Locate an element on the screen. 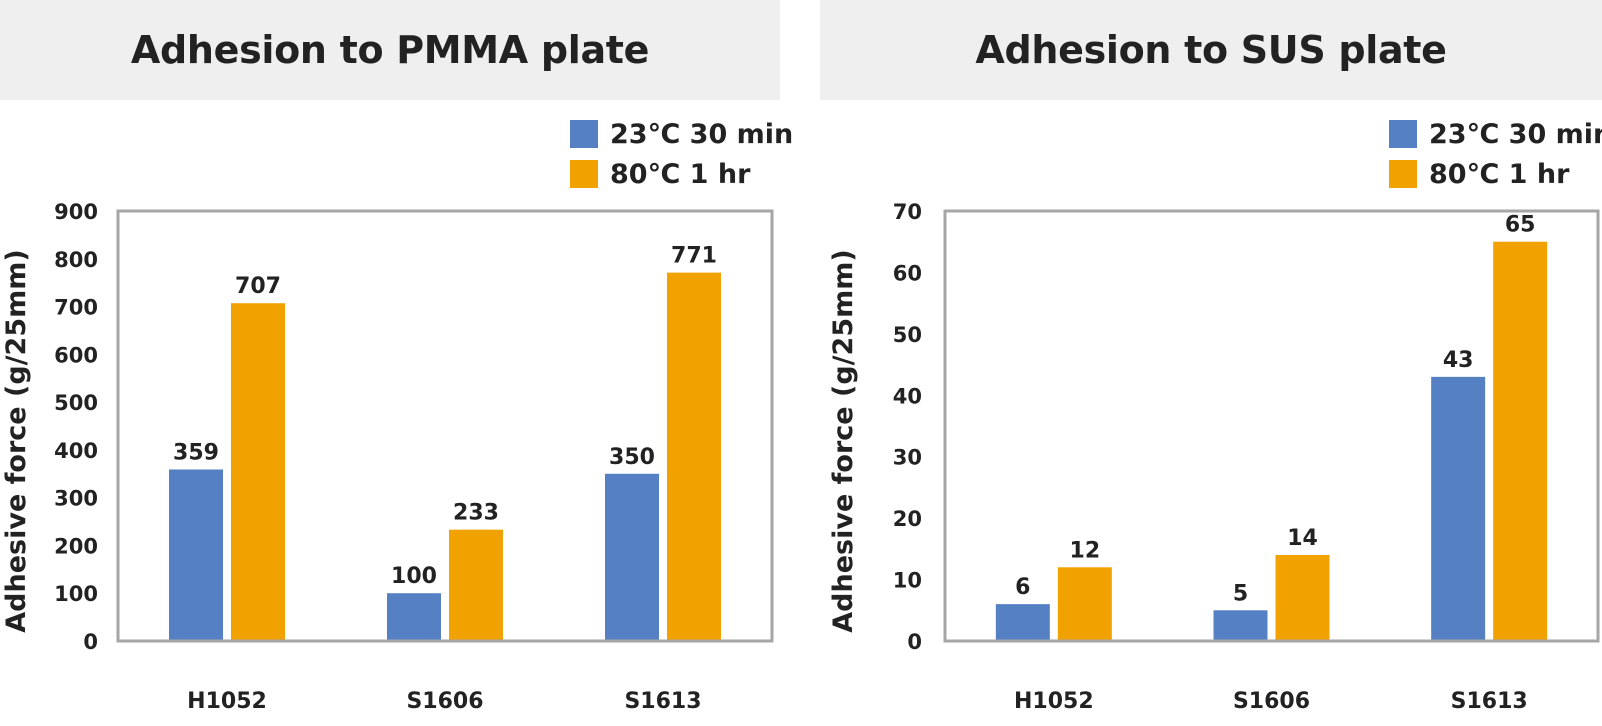 This screenshot has height=726, width=1602. y-tick-label: 60 is located at coordinates (907, 273).